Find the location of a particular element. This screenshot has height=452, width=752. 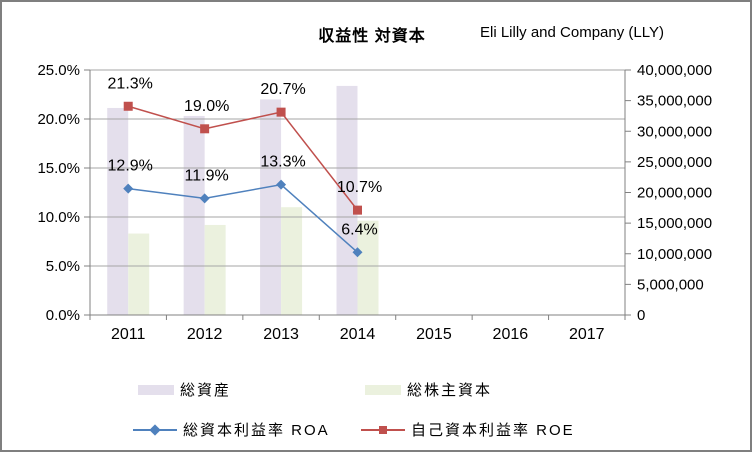

legend-item-total-assets: 総資産 is located at coordinates (184, 389).